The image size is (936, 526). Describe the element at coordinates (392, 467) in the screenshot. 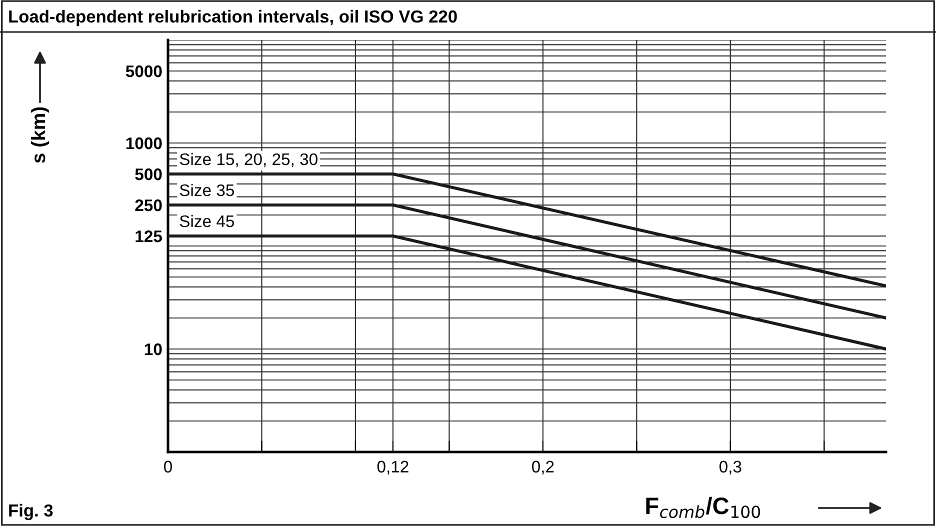

I see `x-tick-label: 0,12` at that location.